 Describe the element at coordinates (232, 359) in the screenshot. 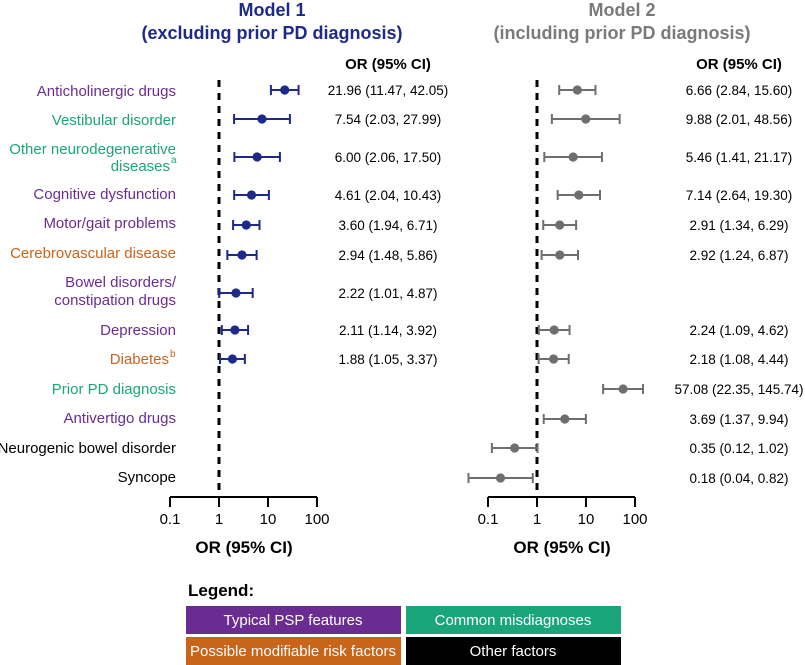

I see `model1-point-diabetes` at that location.